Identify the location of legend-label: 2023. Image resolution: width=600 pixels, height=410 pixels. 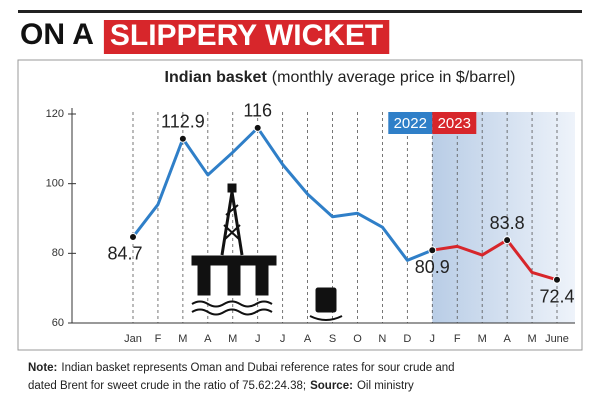
(454, 123).